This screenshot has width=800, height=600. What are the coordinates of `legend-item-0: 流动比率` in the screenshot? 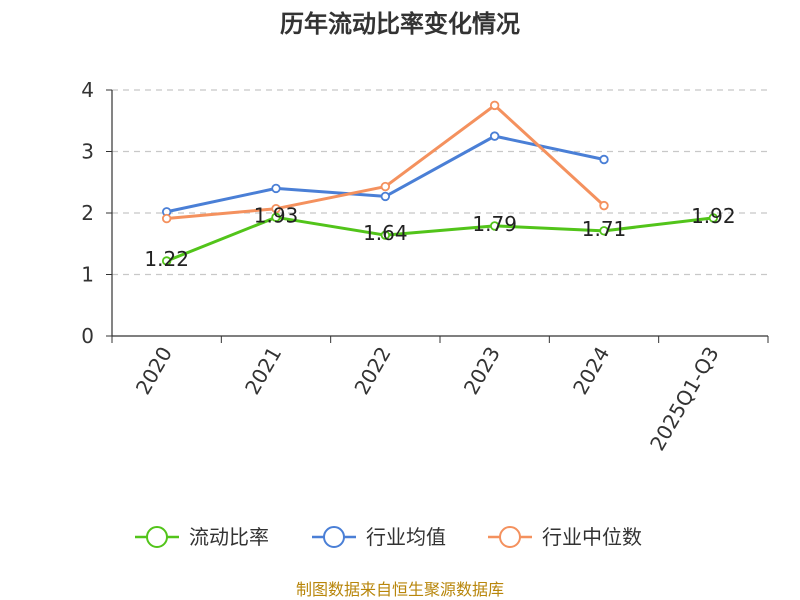 It's located at (202, 537).